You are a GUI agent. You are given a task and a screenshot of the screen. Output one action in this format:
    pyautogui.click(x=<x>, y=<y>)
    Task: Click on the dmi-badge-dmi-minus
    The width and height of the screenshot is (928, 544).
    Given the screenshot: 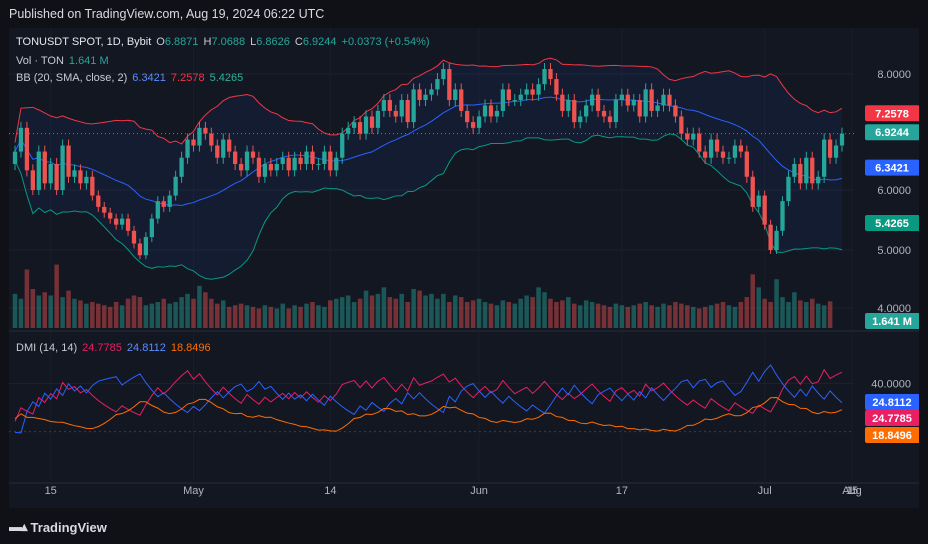 What is the action you would take?
    pyautogui.click(x=892, y=402)
    